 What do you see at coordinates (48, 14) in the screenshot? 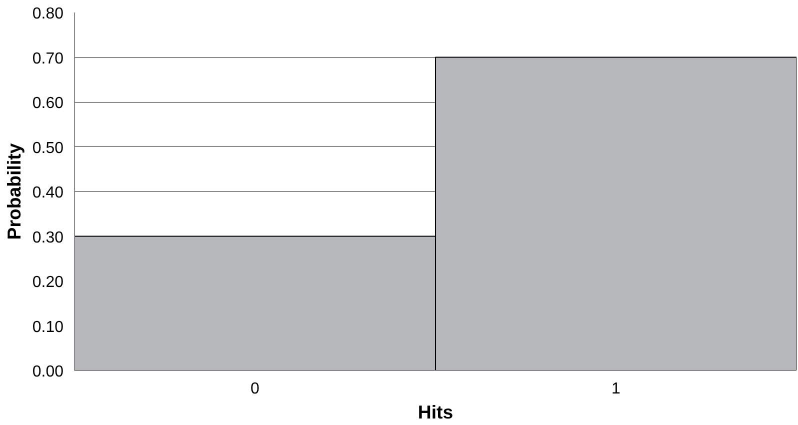
I see `y-tick-label: 0.80` at bounding box center [48, 14].